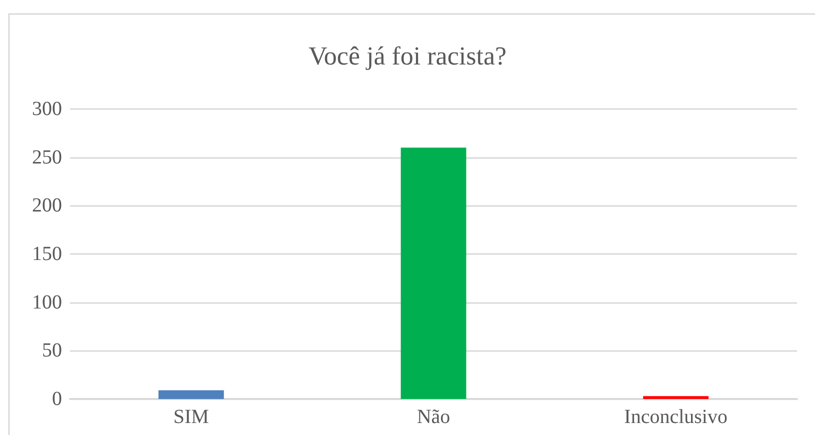  What do you see at coordinates (47, 205) in the screenshot?
I see `y-tick-label: 200` at bounding box center [47, 205].